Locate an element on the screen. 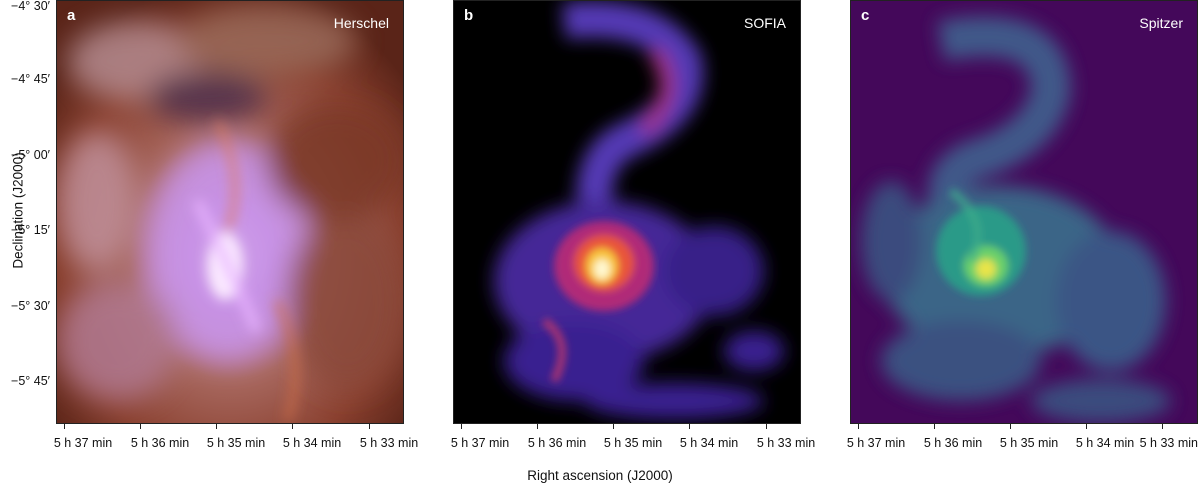  panel-title: SOFIA is located at coordinates (764, 23).